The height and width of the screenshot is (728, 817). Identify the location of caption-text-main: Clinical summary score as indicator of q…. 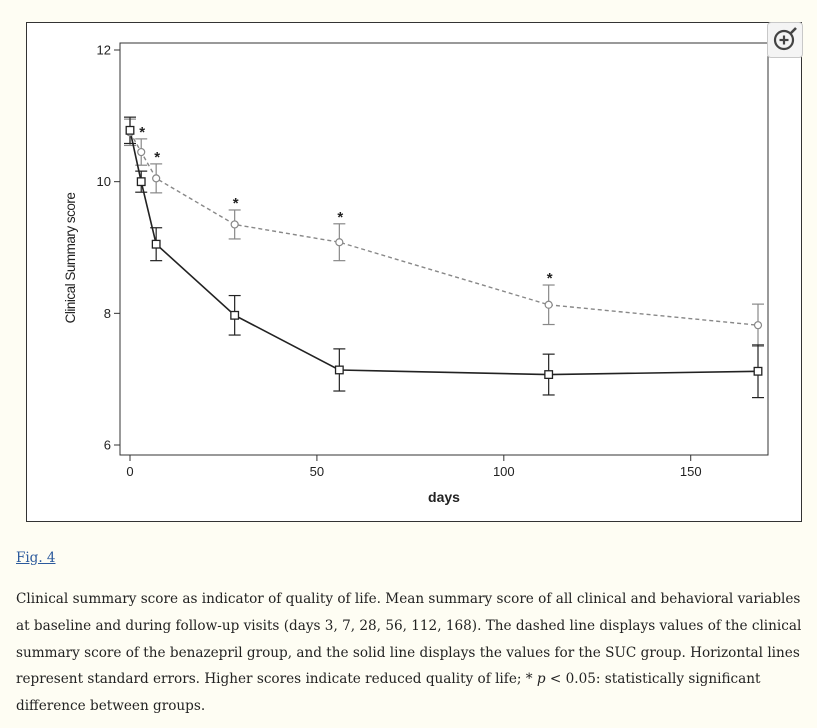
(409, 639).